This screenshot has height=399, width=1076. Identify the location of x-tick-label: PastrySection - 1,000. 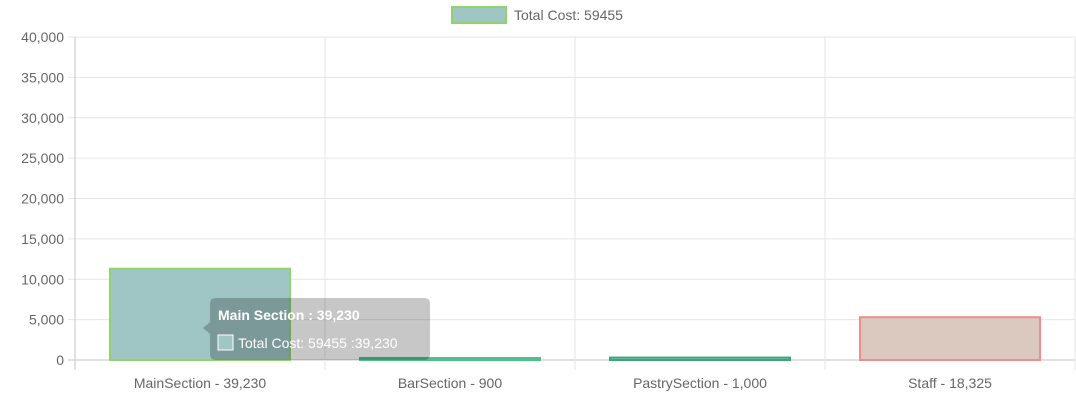
(700, 383).